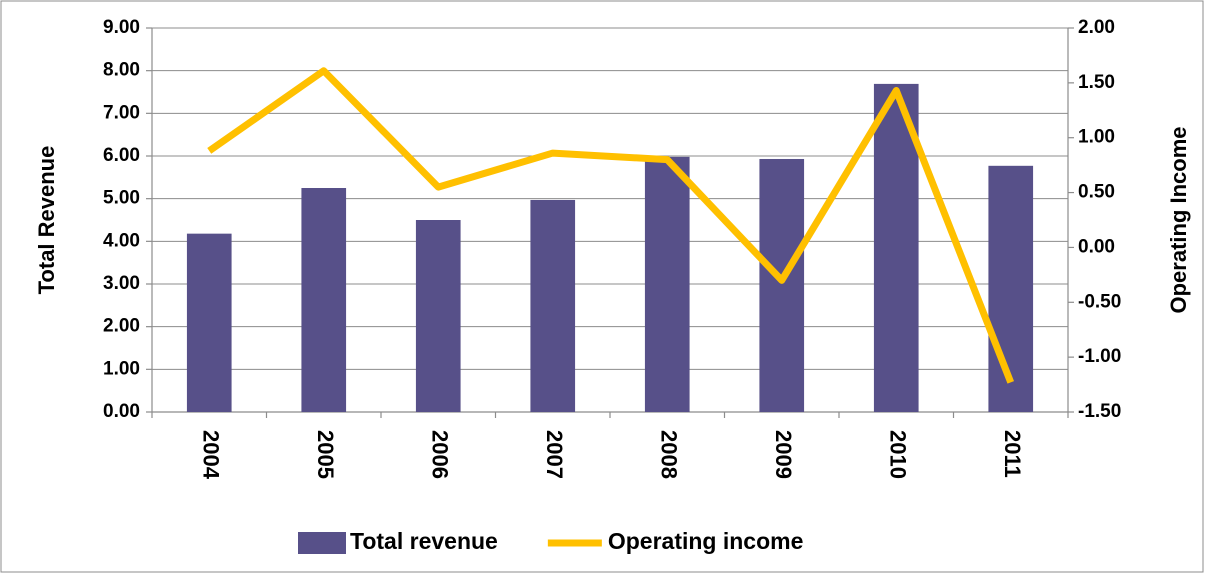 Image resolution: width=1205 pixels, height=574 pixels. I want to click on y-tick-label: 7.00, so click(121, 112).